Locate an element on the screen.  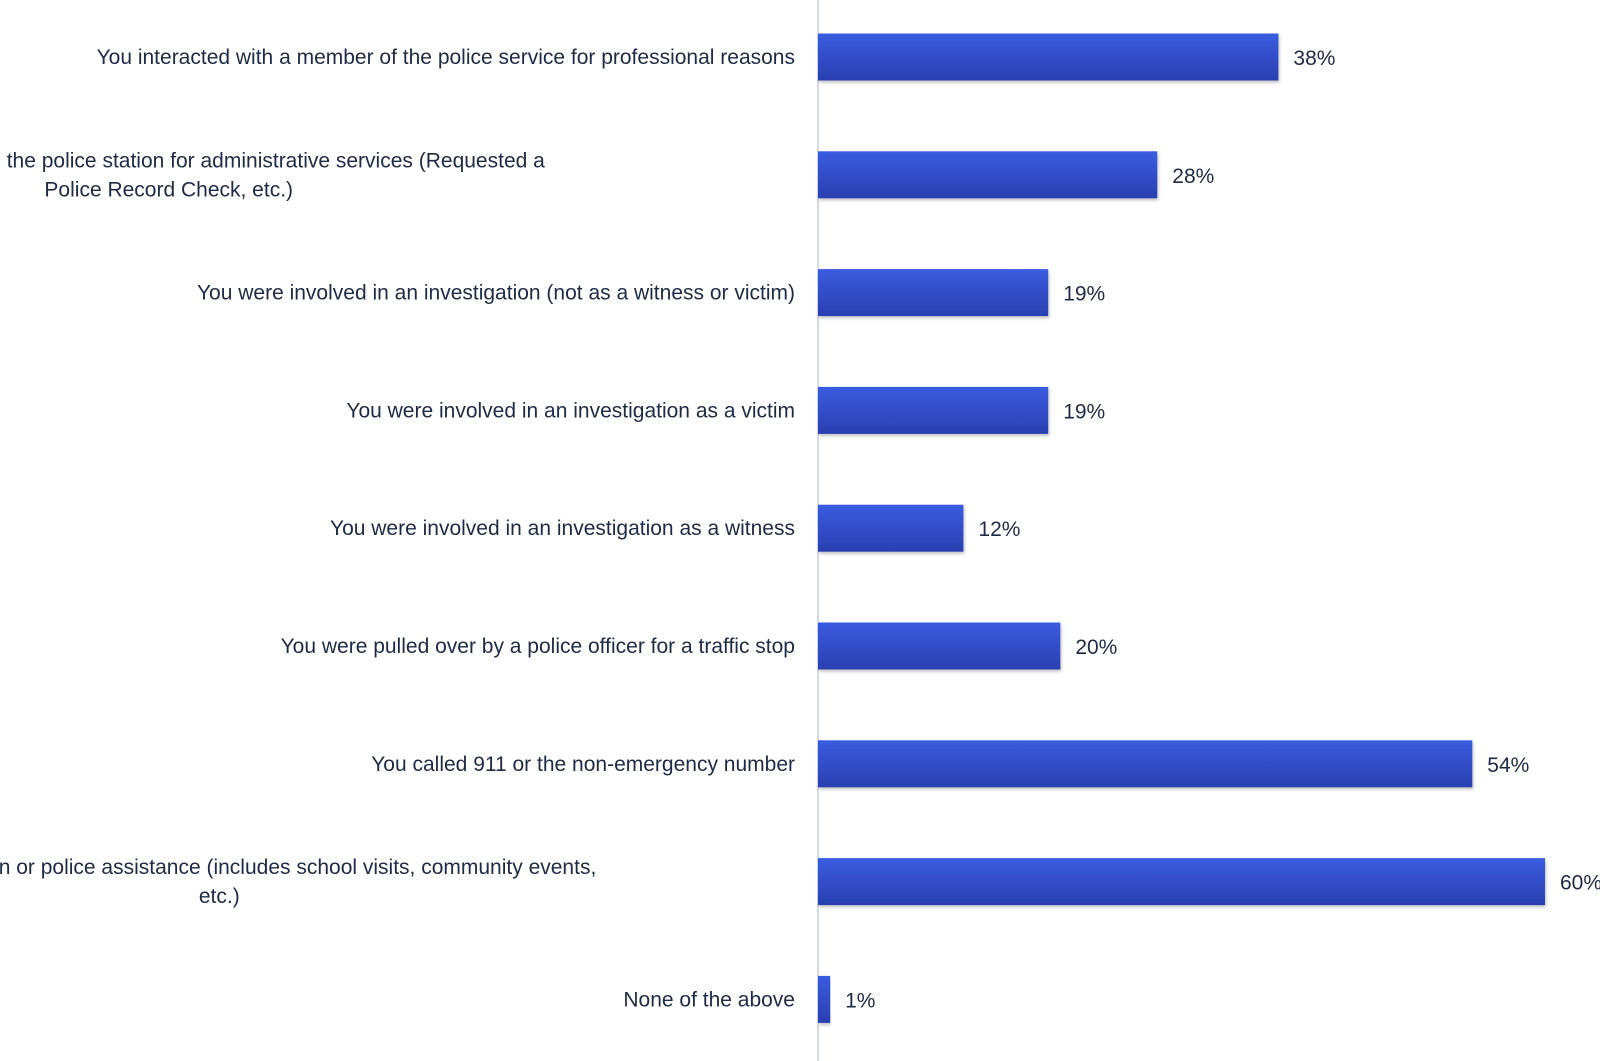
data-label: 20% is located at coordinates (1096, 647).